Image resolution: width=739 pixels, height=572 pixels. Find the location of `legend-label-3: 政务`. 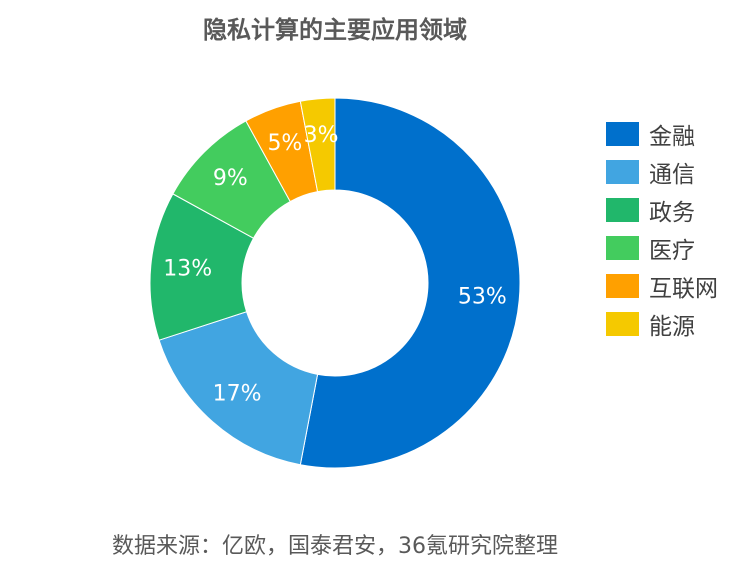

legend-label-3: 政务 is located at coordinates (672, 213).